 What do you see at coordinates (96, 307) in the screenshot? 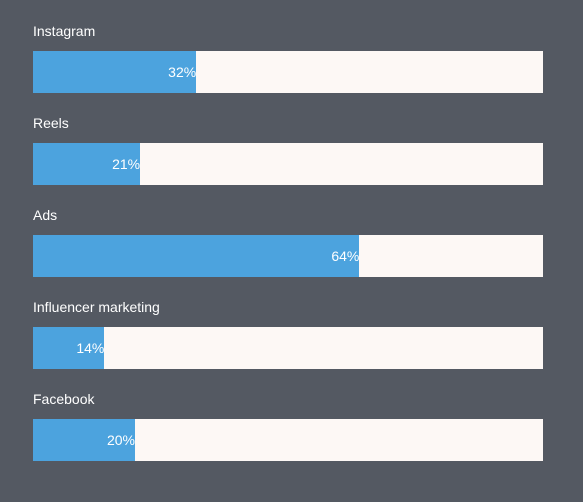
I see `bar-label-influencer-marketing: Influencer marketing` at bounding box center [96, 307].